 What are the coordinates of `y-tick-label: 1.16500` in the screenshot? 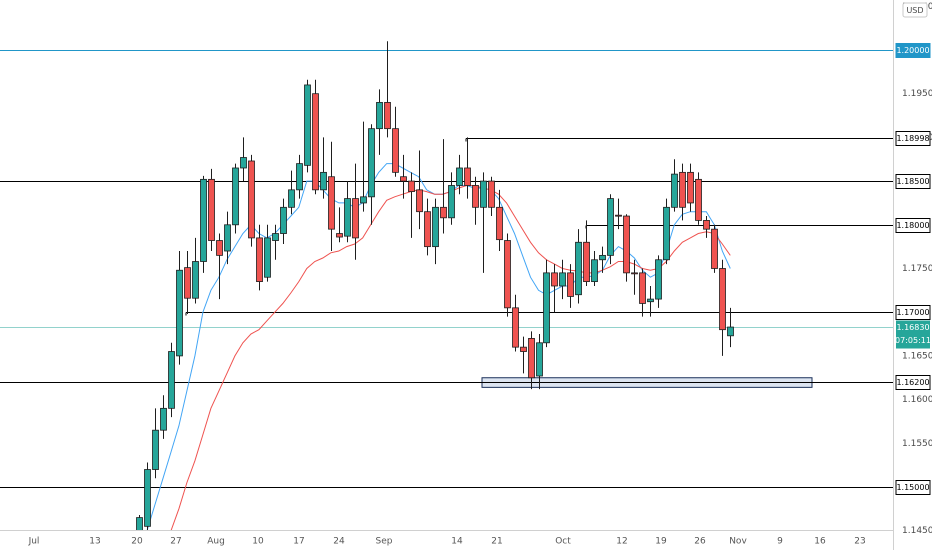 It's located at (917, 356).